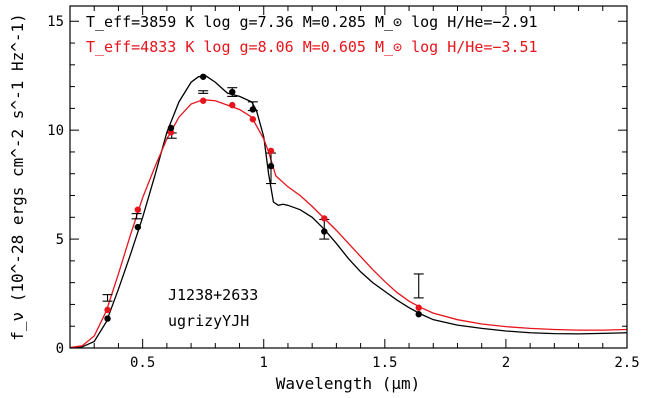 Image resolution: width=651 pixels, height=398 pixels. Describe the element at coordinates (60, 240) in the screenshot. I see `y-tick-label: 5` at that location.